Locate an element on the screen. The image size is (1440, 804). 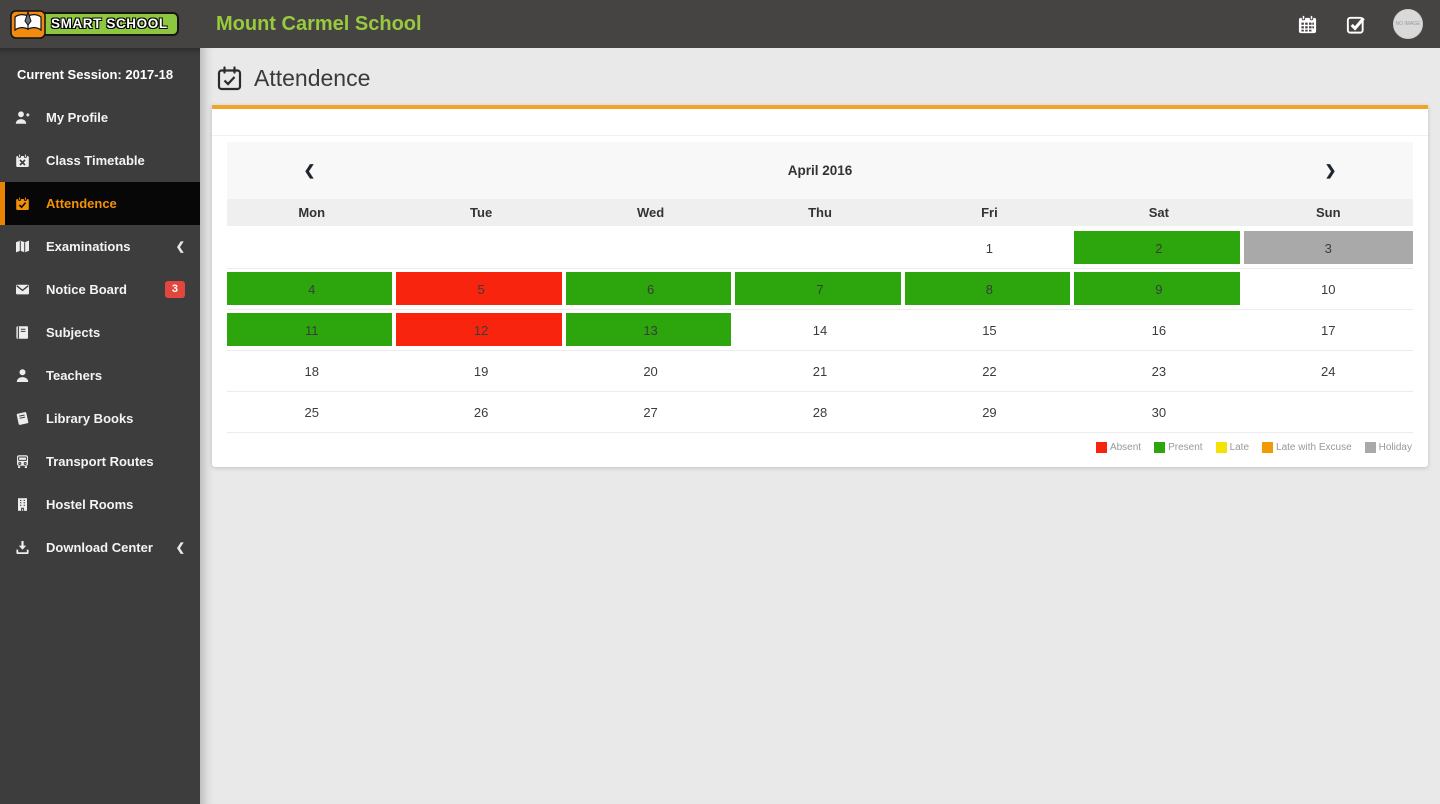
day-number: 15 is located at coordinates (989, 330).